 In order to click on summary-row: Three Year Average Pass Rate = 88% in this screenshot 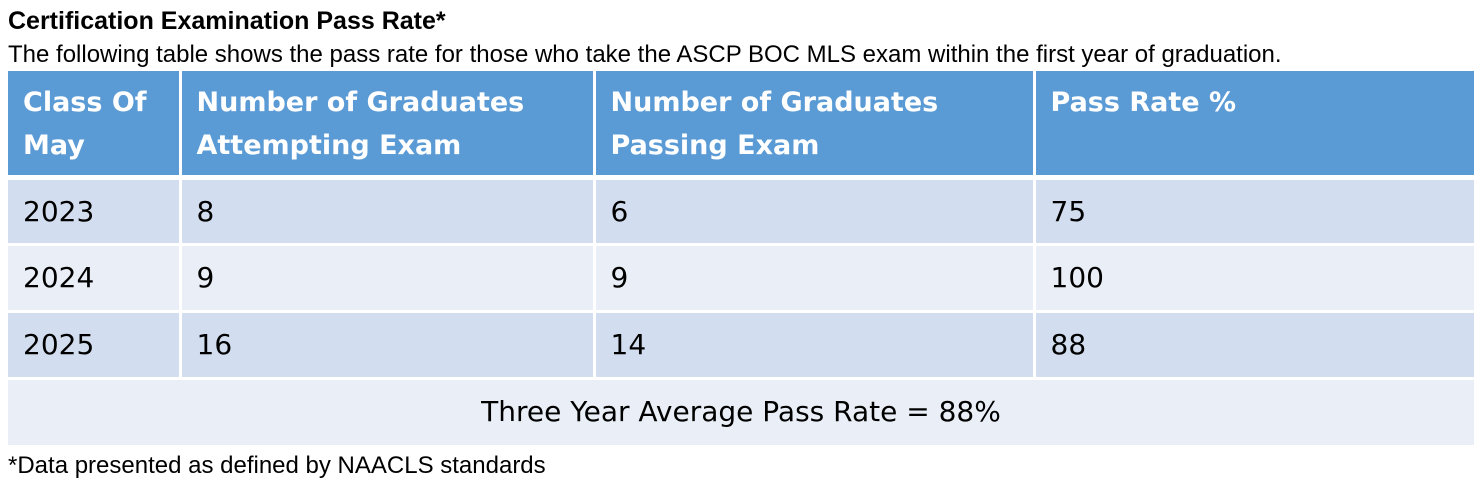, I will do `click(741, 411)`.